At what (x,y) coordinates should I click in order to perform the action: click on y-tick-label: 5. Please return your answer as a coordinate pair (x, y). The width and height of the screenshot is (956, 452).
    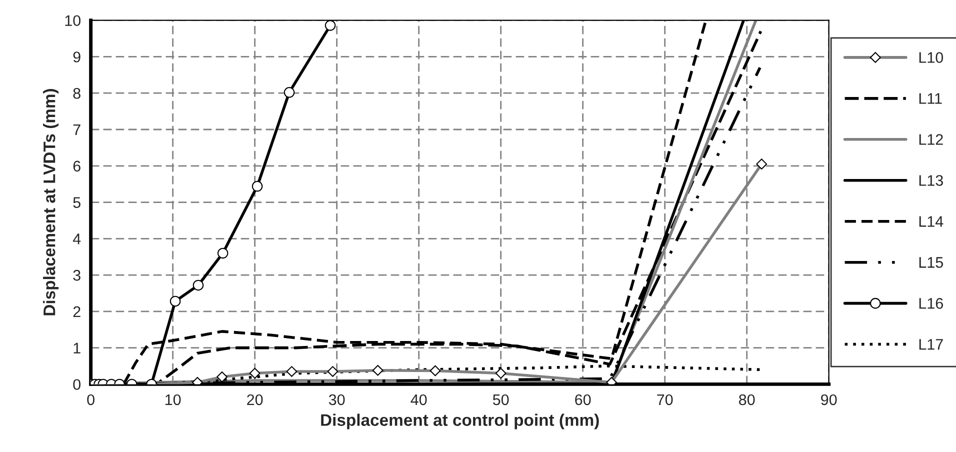
    Looking at the image, I should click on (76, 202).